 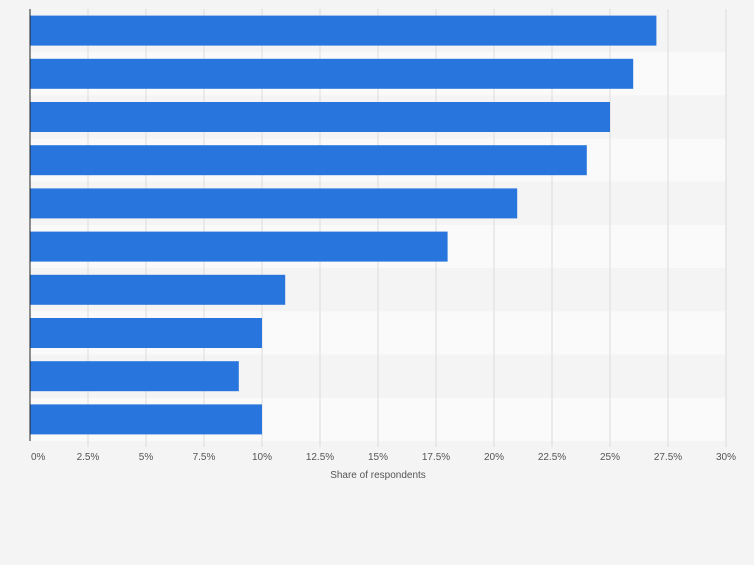 What do you see at coordinates (204, 457) in the screenshot?
I see `x-tick-label: 7.5%` at bounding box center [204, 457].